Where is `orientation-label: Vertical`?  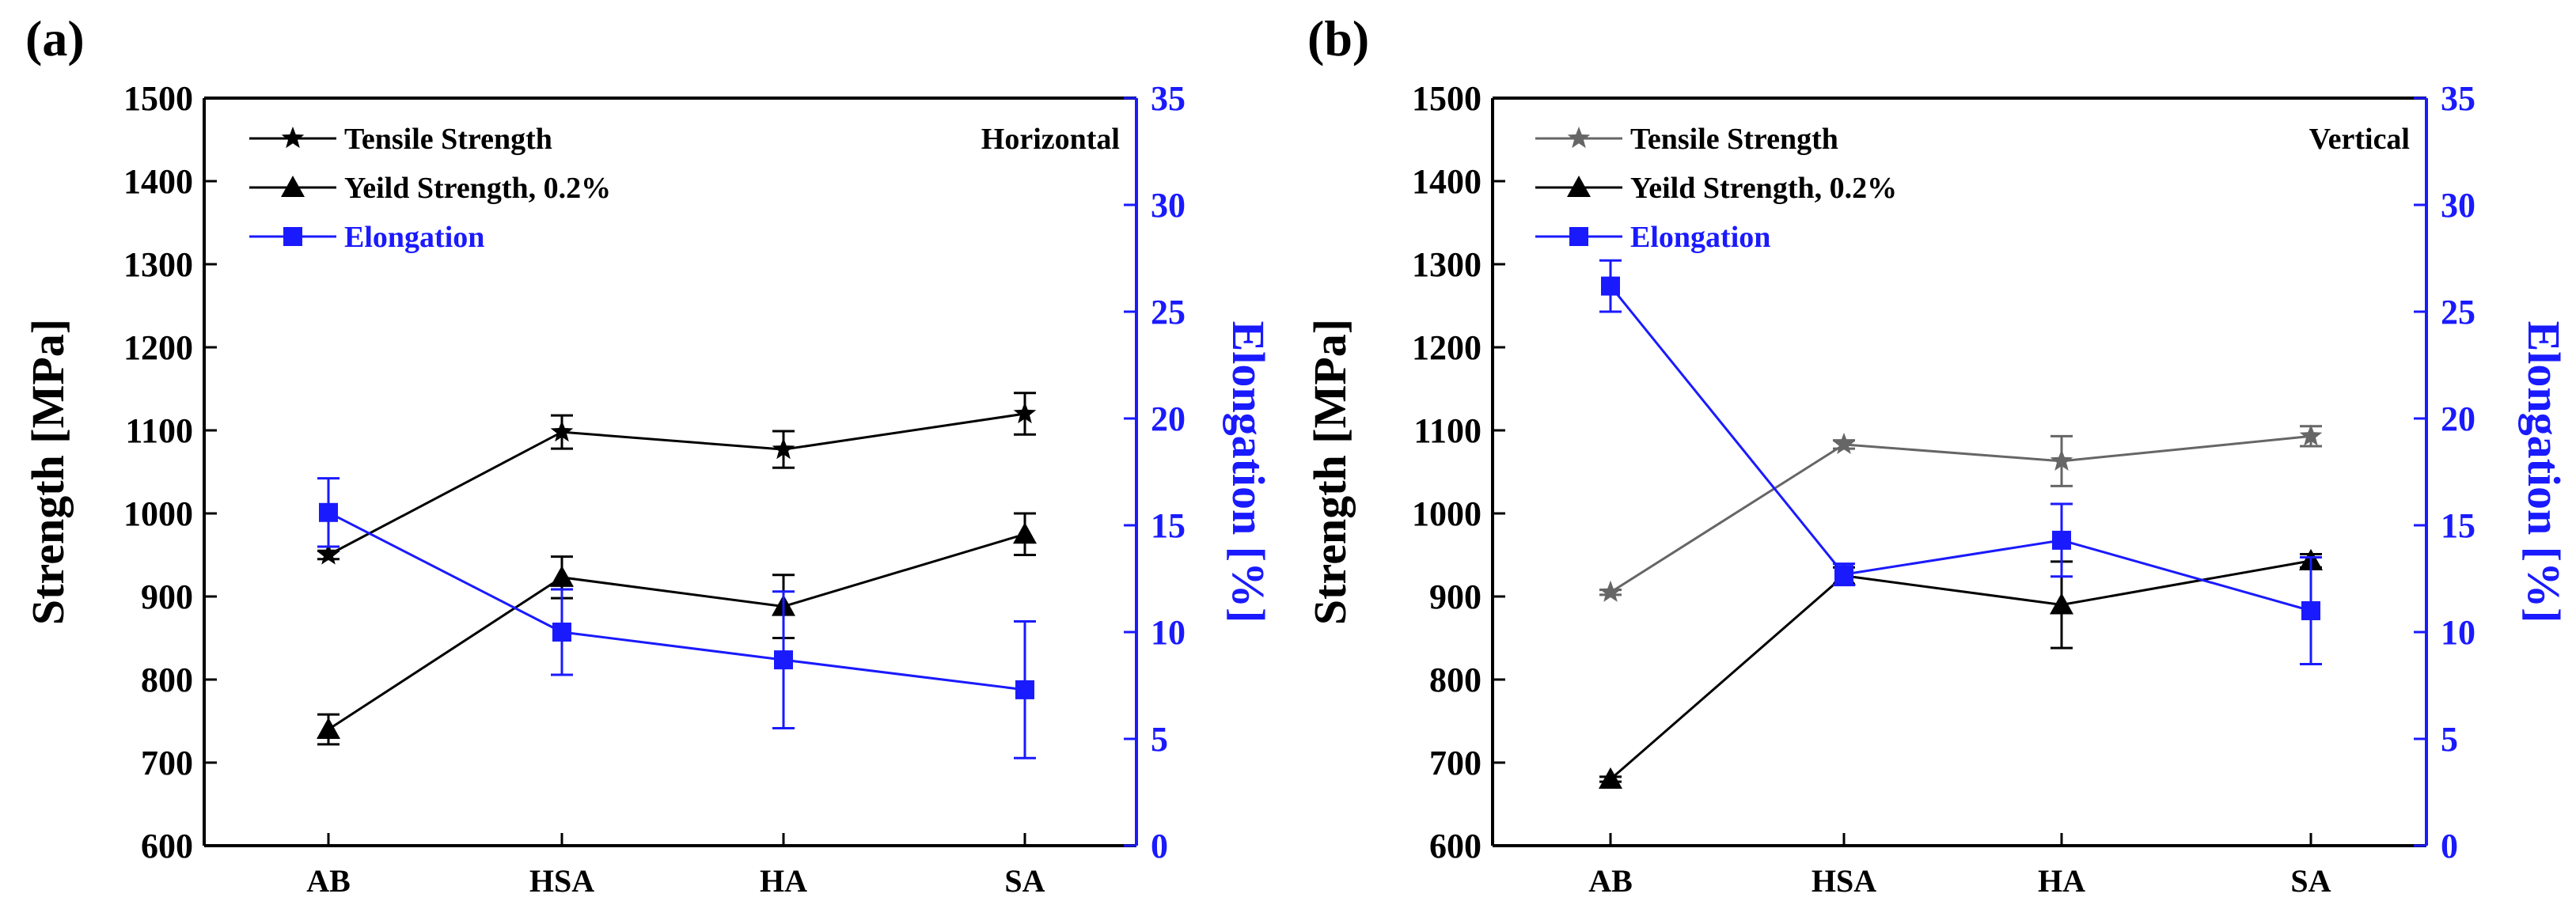 orientation-label: Vertical is located at coordinates (2359, 140).